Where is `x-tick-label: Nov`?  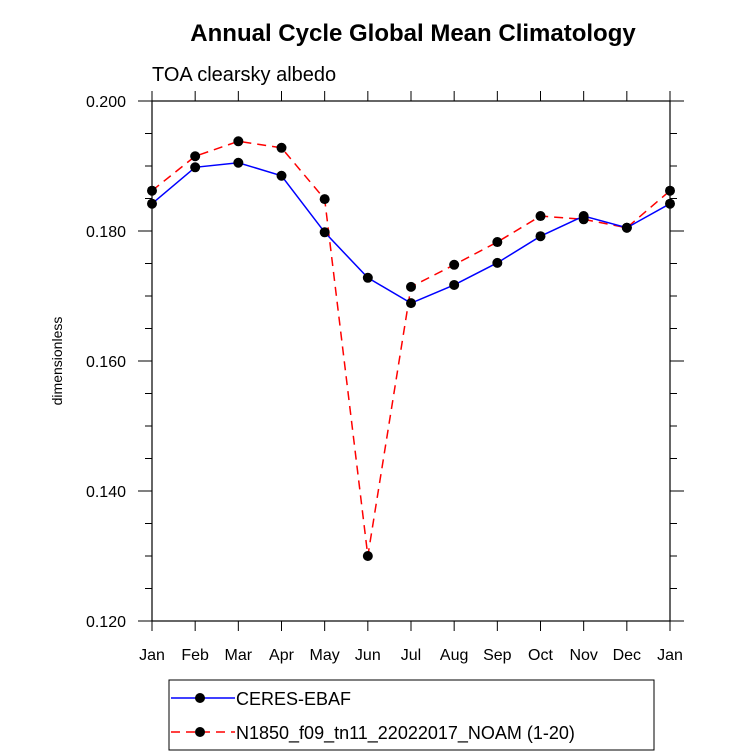
x-tick-label: Nov is located at coordinates (583, 655).